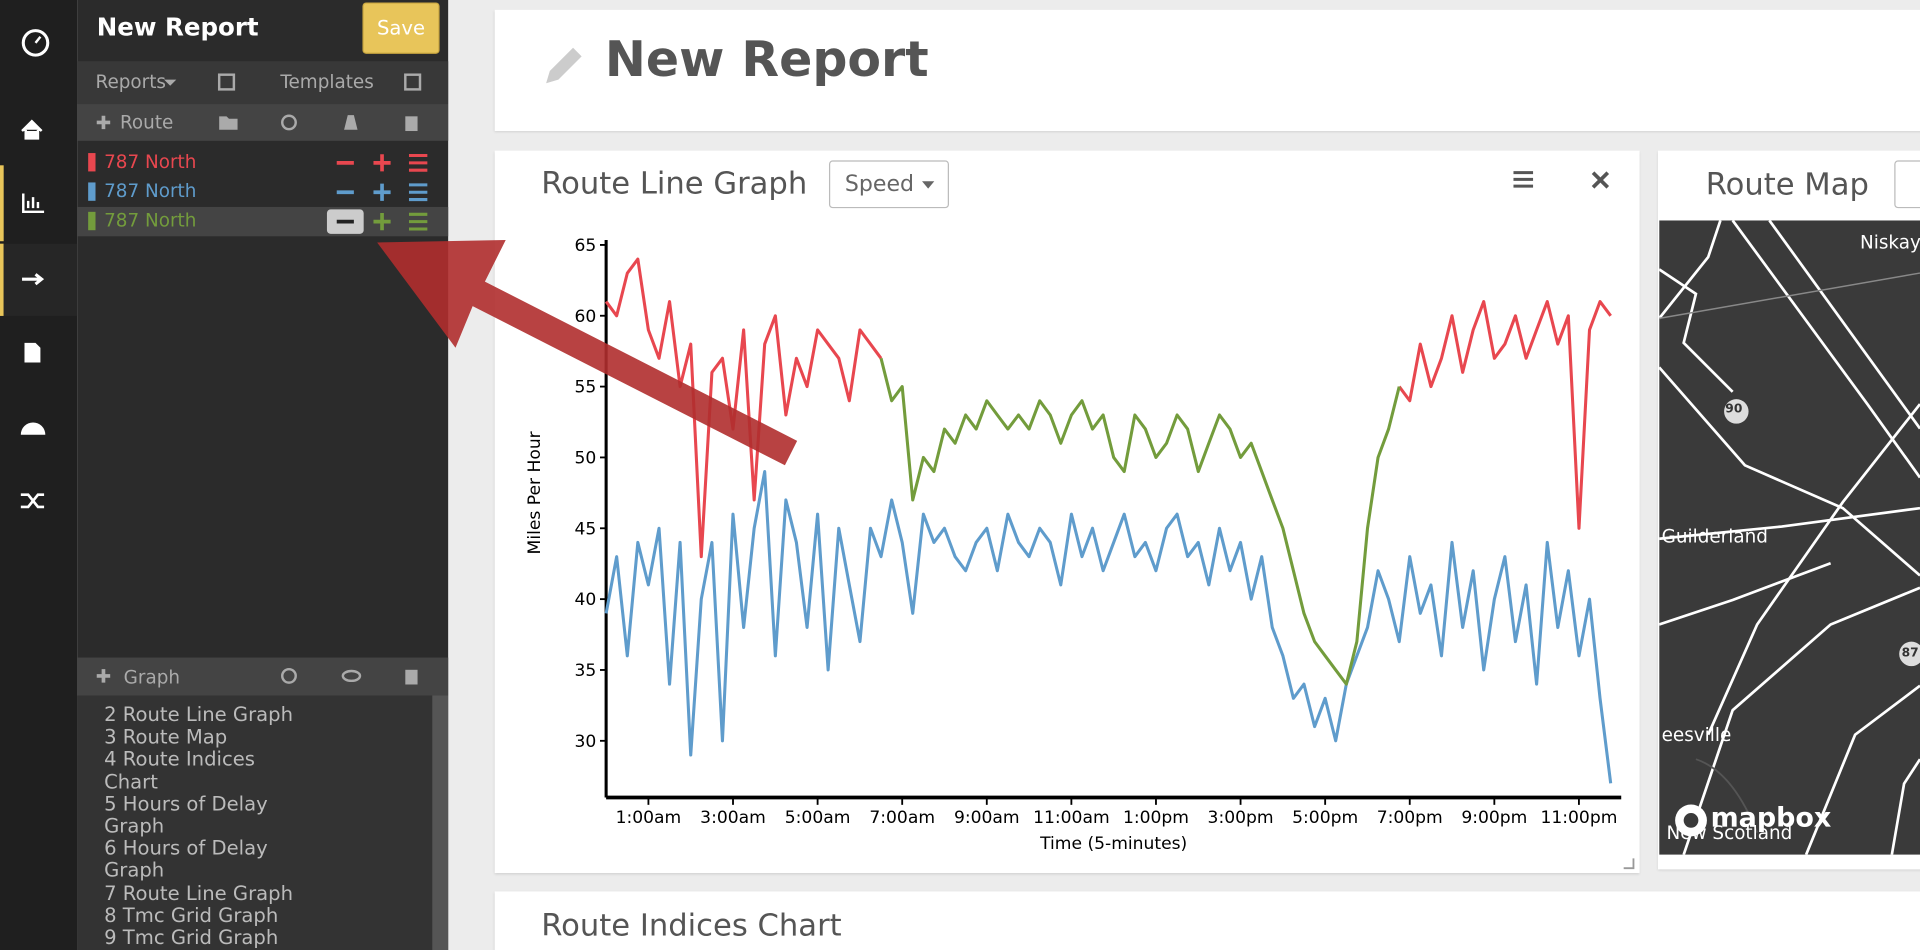 The width and height of the screenshot is (1920, 950). I want to click on resize-handle, so click(1629, 864).